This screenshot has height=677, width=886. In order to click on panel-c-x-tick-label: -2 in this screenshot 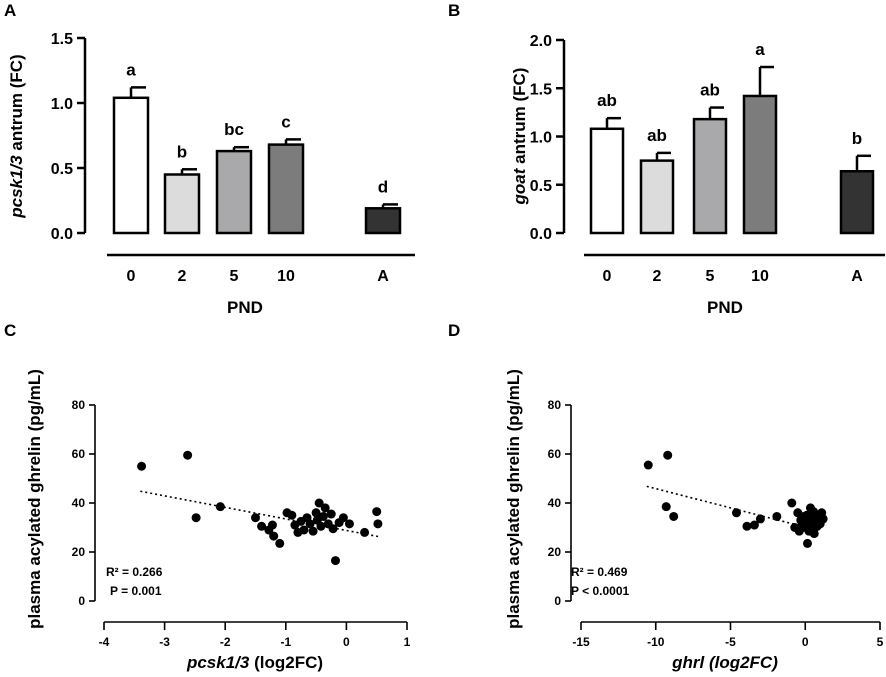, I will do `click(225, 642)`.